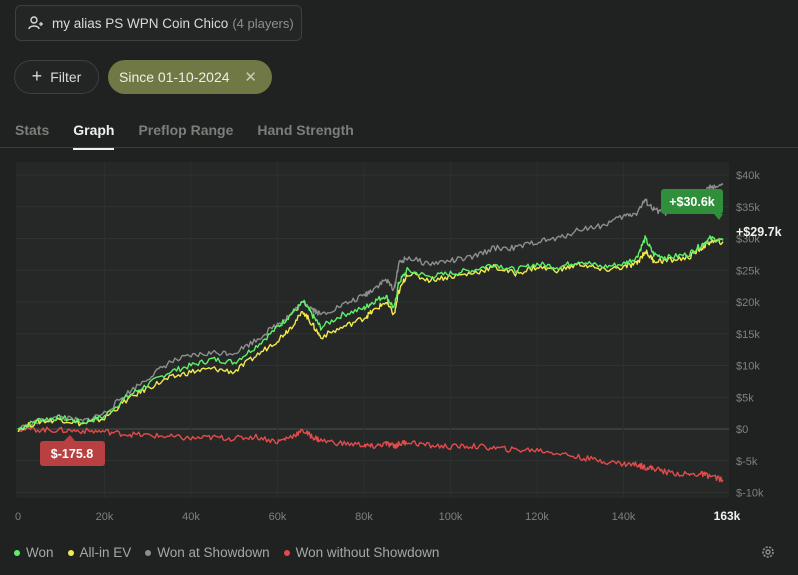 Image resolution: width=798 pixels, height=575 pixels. What do you see at coordinates (748, 176) in the screenshot?
I see `y-tick-label: $40k` at bounding box center [748, 176].